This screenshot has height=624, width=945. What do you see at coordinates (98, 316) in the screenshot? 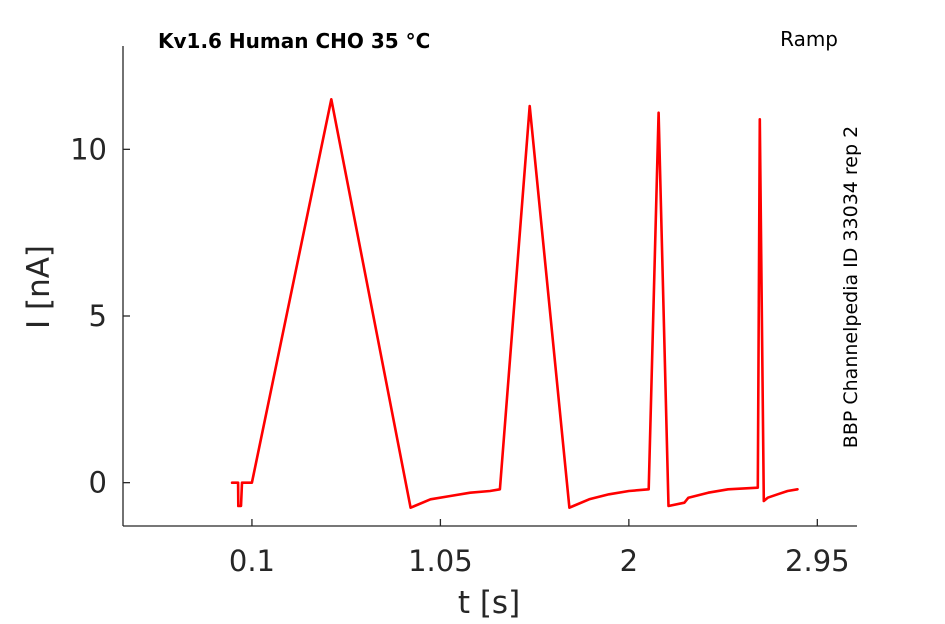
I see `y-tick-label: 5` at bounding box center [98, 316].